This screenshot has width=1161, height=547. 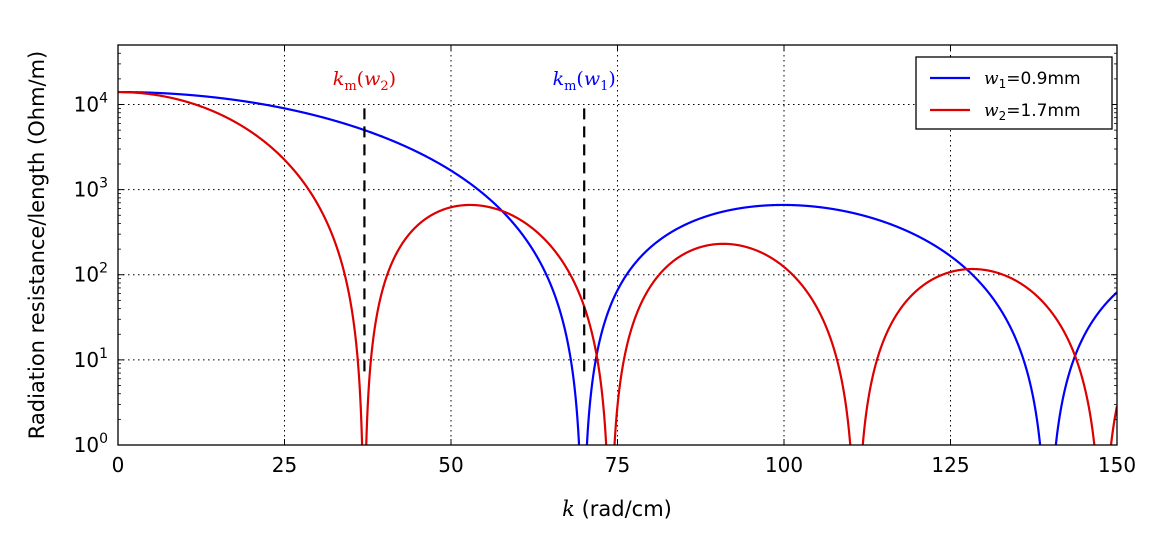 I want to click on y-axis-label: Radiation resistance/length (Ohm/m), so click(x=37, y=245).